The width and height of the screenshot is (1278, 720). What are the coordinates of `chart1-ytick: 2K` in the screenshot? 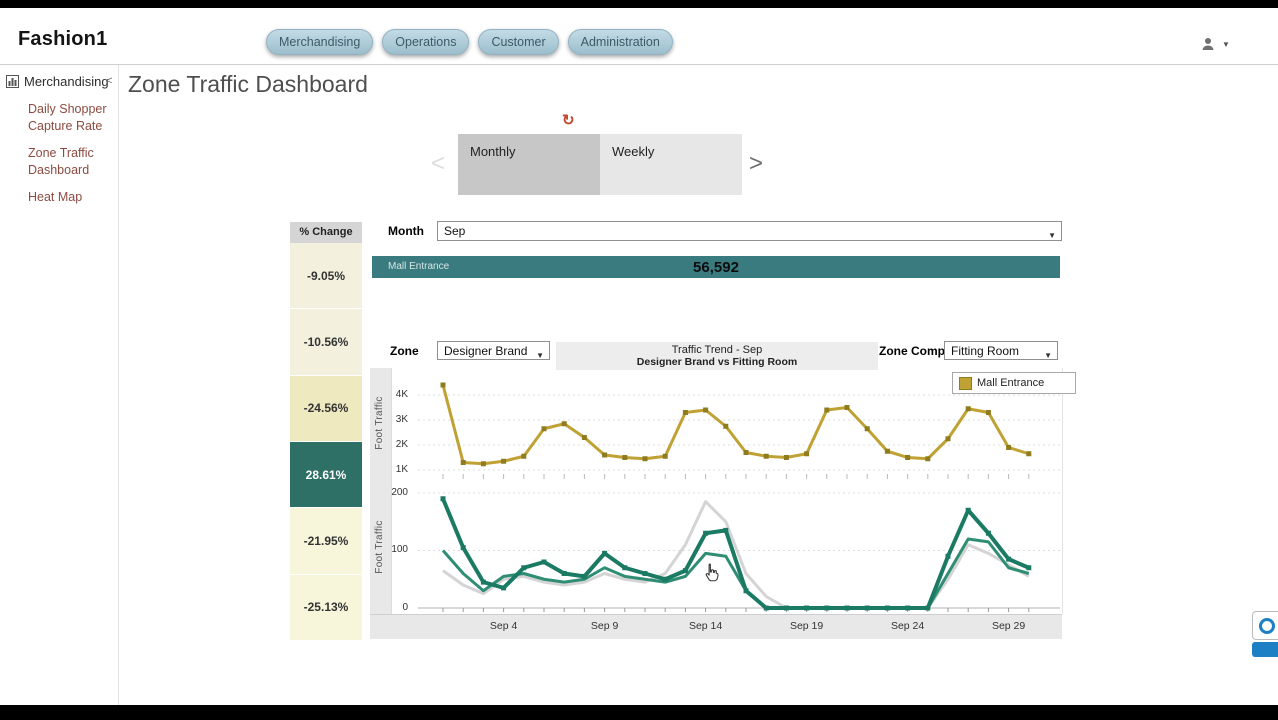 It's located at (401, 444).